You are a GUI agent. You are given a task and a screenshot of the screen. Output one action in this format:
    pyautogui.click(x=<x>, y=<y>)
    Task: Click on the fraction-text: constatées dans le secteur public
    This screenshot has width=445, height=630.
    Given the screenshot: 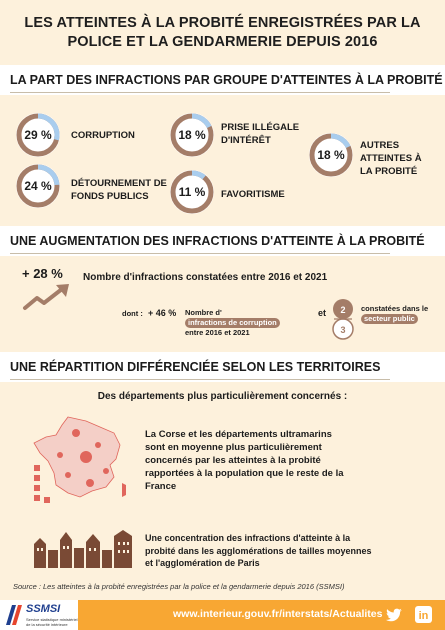 What is the action you would take?
    pyautogui.click(x=395, y=314)
    